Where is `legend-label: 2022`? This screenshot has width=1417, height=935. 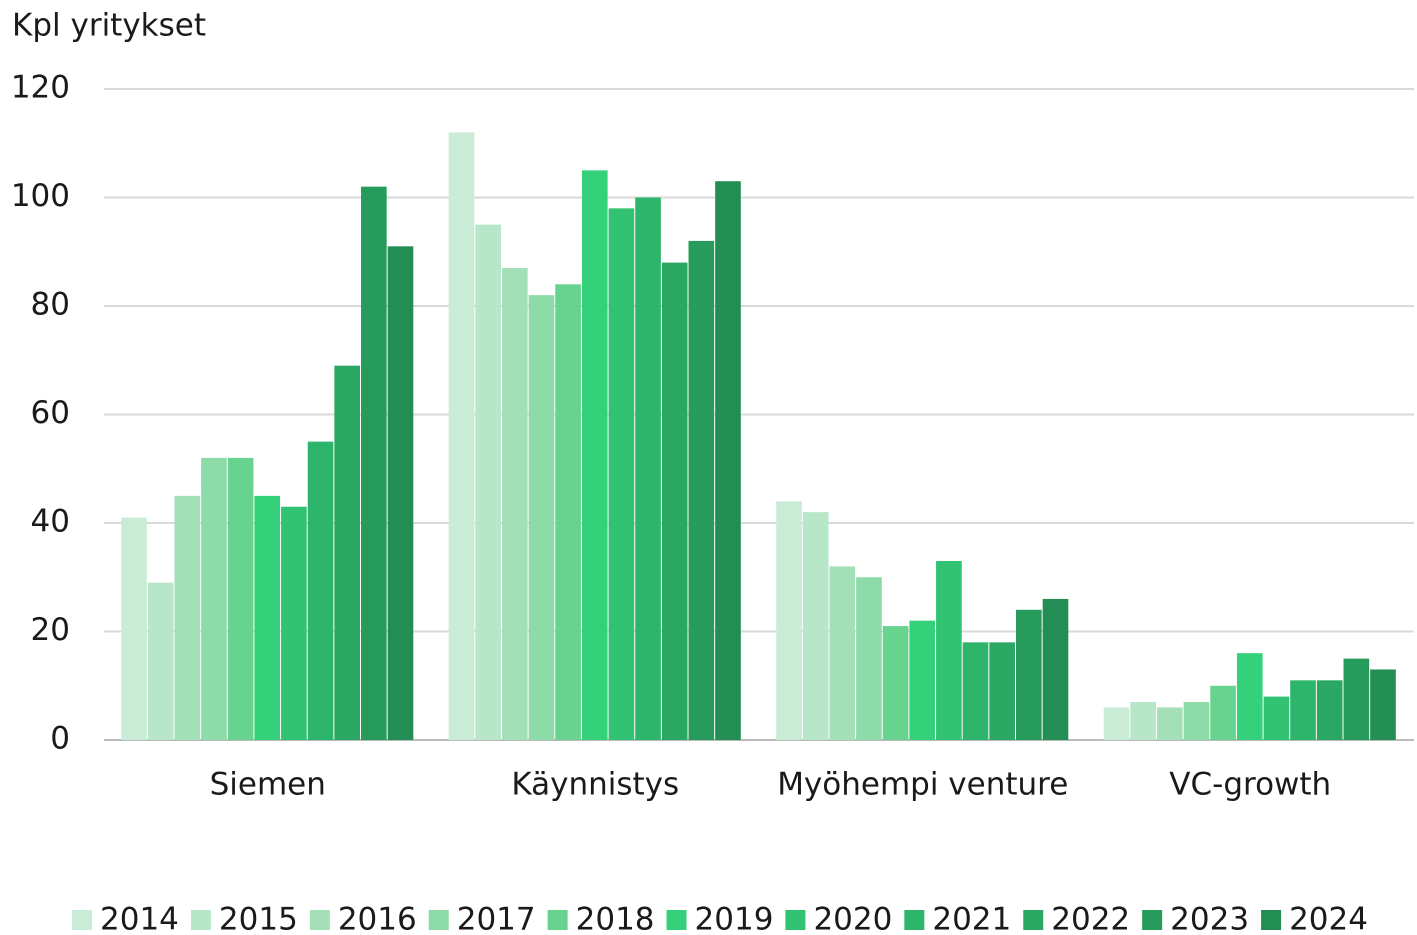 legend-label: 2022 is located at coordinates (1090, 918).